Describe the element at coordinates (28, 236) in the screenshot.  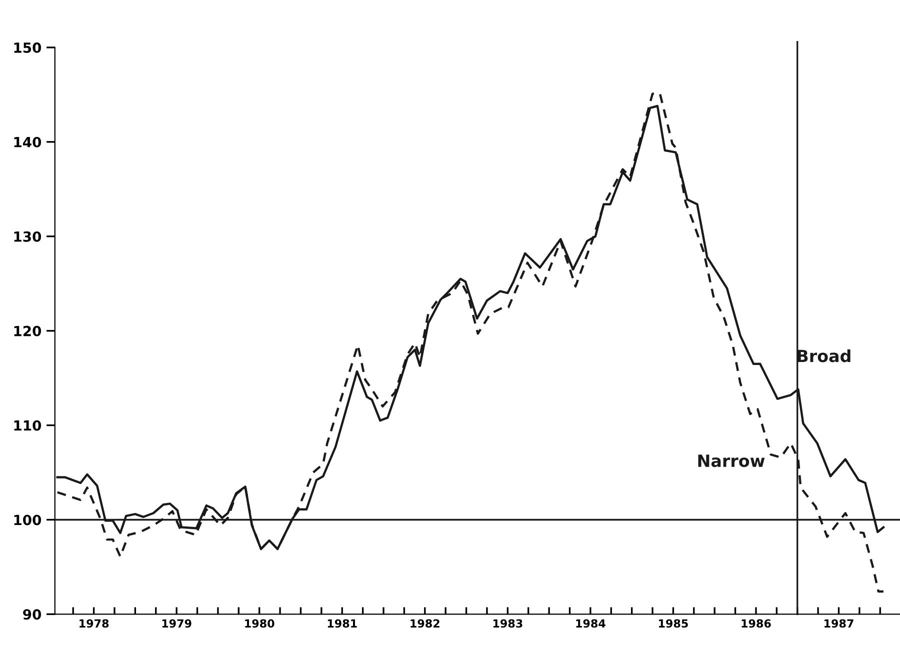
I see `y-tick-label: 130` at that location.